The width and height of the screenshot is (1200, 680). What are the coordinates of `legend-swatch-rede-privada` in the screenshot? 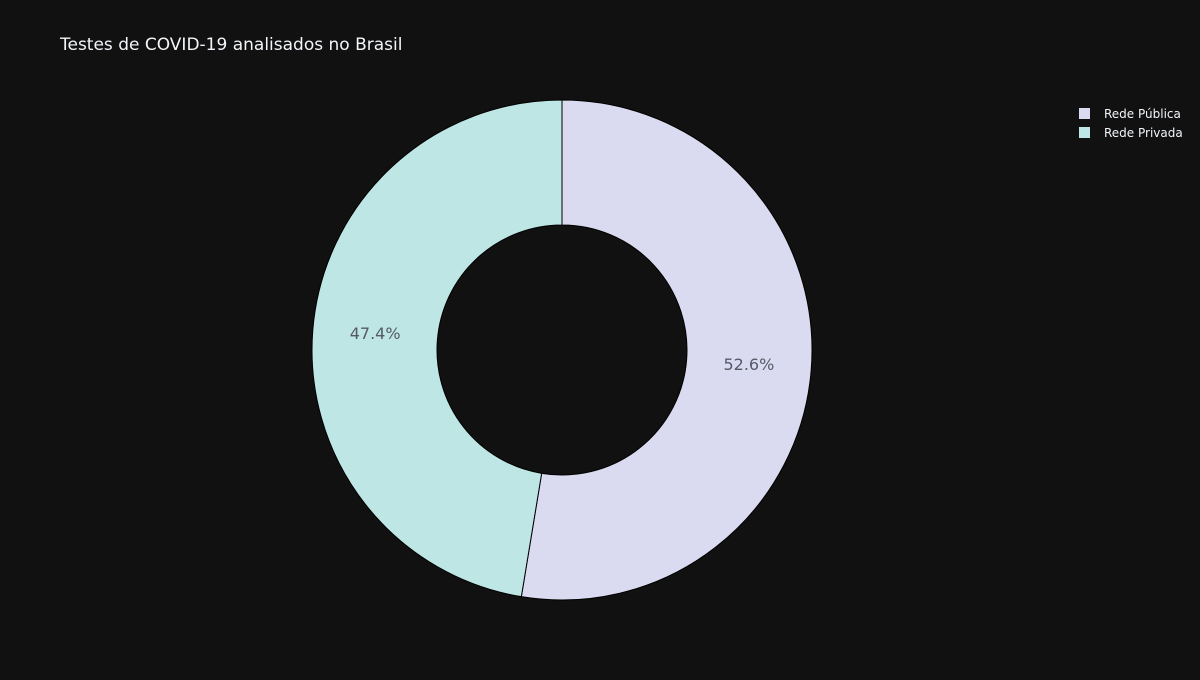 It's located at (1084, 132).